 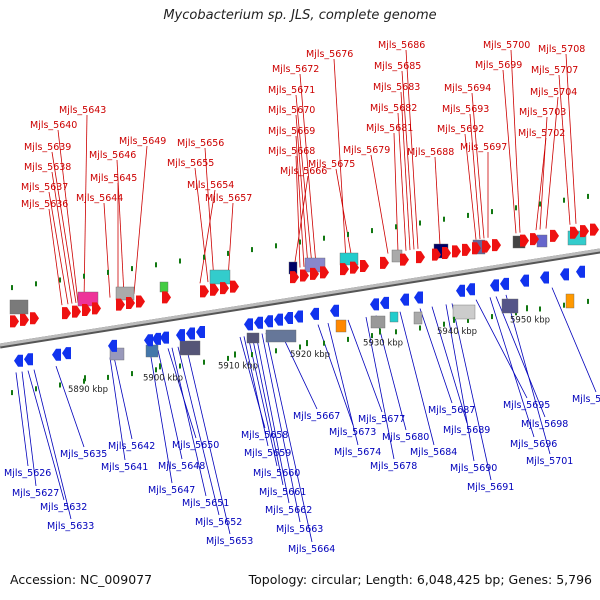 I want to click on top-gene-label: Mjls_5676, so click(x=329, y=54).